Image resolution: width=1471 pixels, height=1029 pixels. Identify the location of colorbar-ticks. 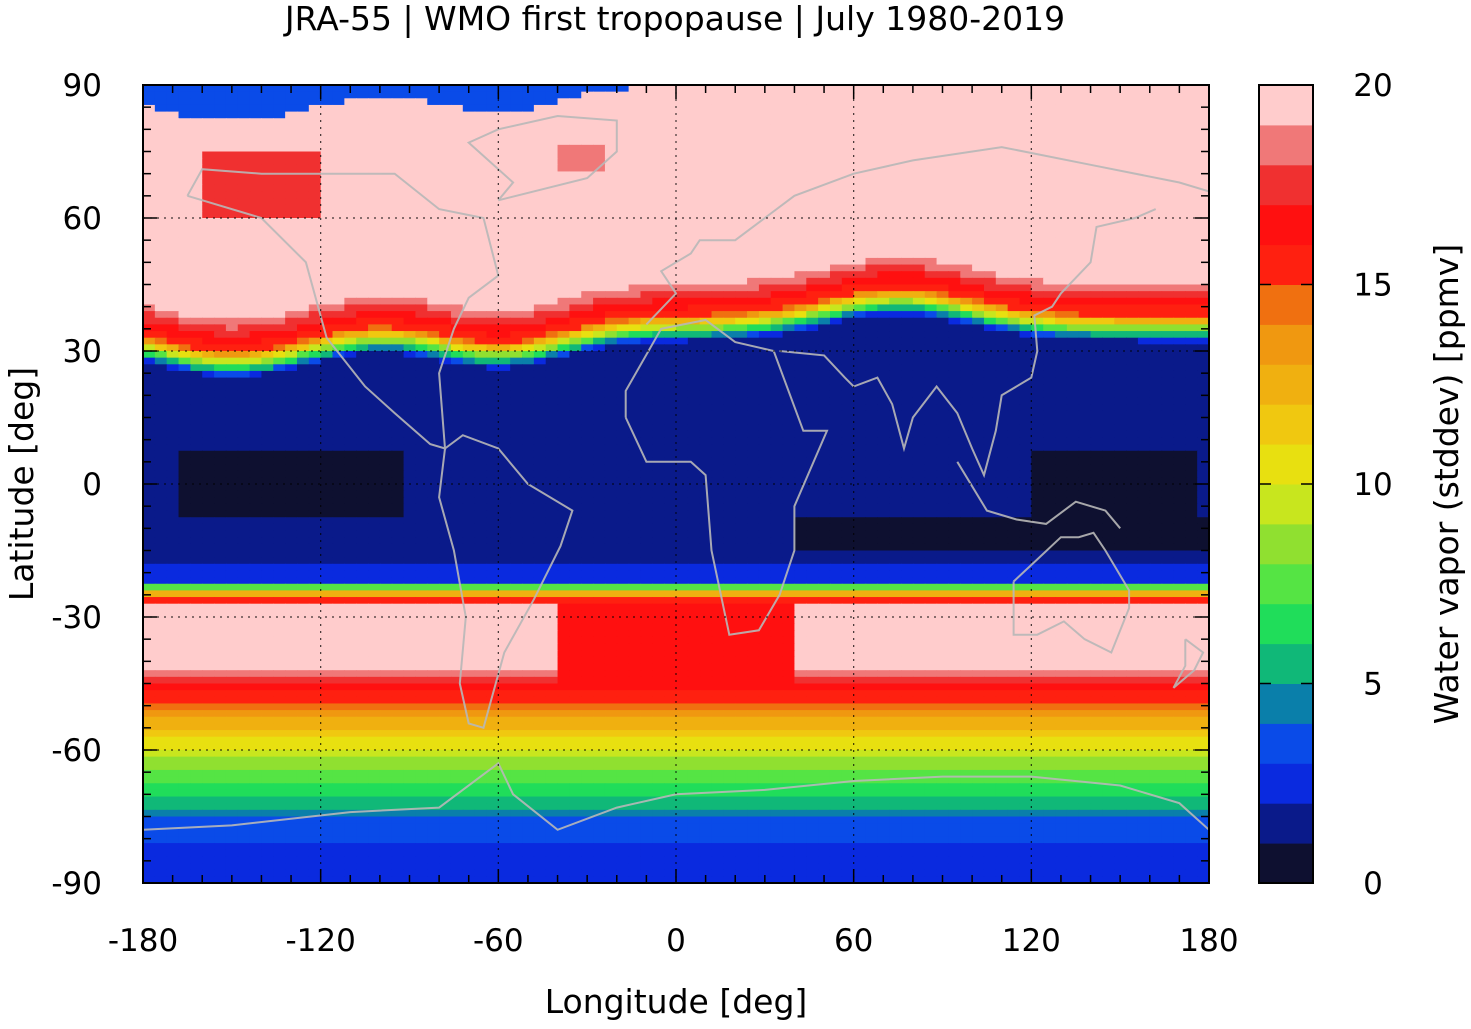
(1286, 484).